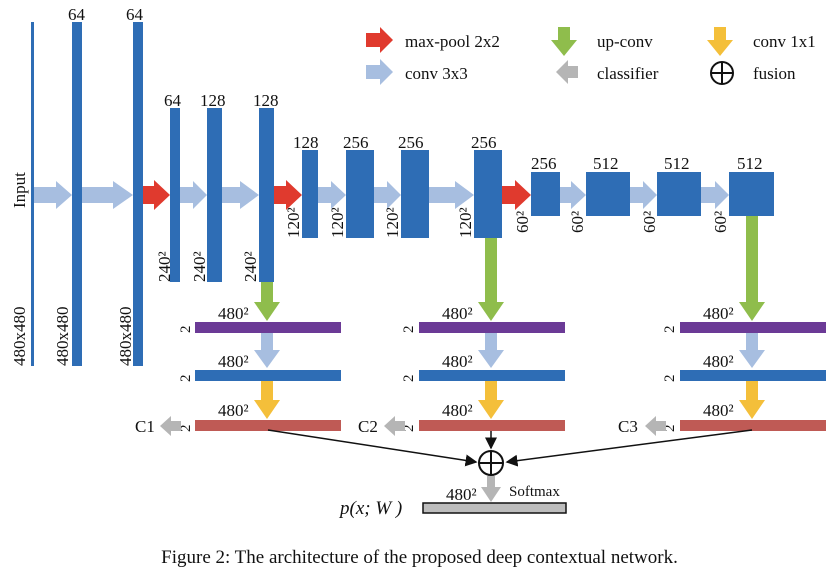 This screenshot has height=584, width=839. What do you see at coordinates (457, 361) in the screenshot?
I see `branch2-conv-res: 480²` at bounding box center [457, 361].